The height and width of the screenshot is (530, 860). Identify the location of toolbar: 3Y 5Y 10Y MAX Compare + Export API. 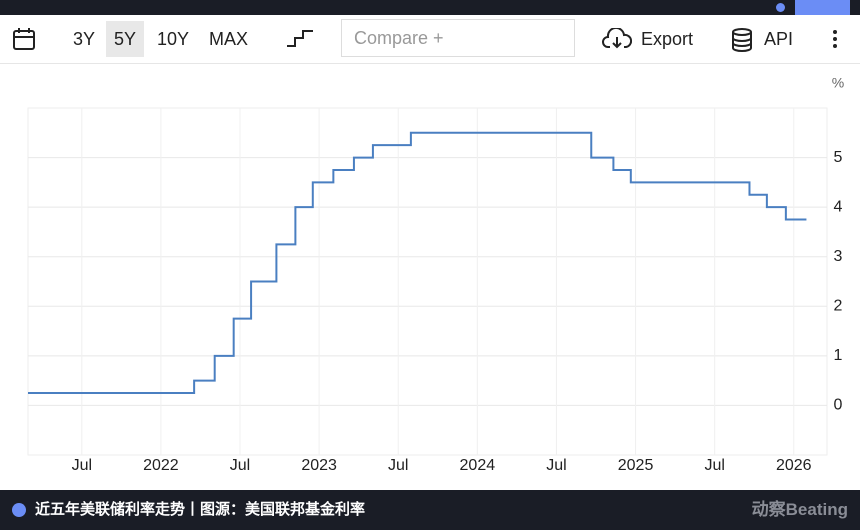
(430, 39).